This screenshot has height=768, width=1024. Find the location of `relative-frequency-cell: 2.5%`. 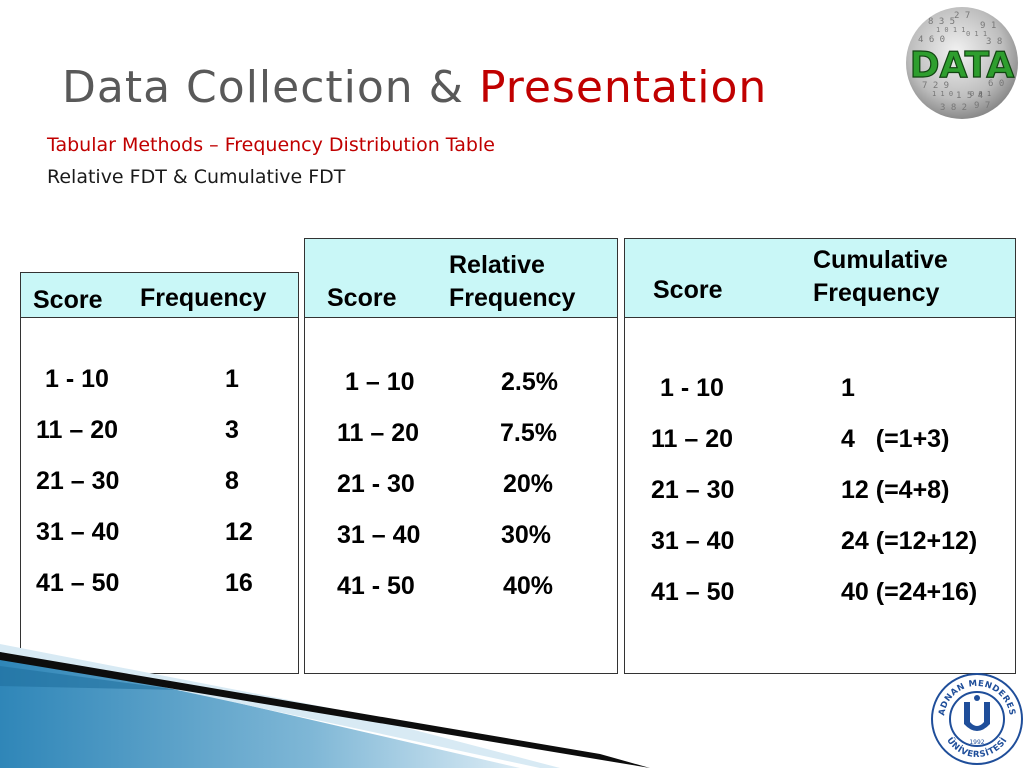

relative-frequency-cell: 2.5% is located at coordinates (529, 382).